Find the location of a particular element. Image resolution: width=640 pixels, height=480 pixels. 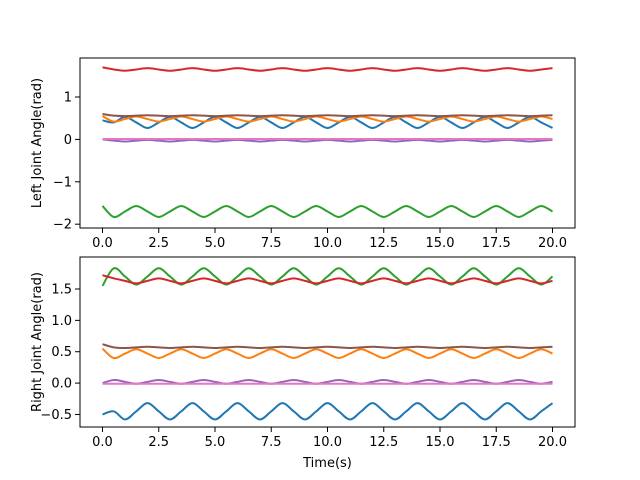

y-tick-label: 1.5 is located at coordinates (61, 289).